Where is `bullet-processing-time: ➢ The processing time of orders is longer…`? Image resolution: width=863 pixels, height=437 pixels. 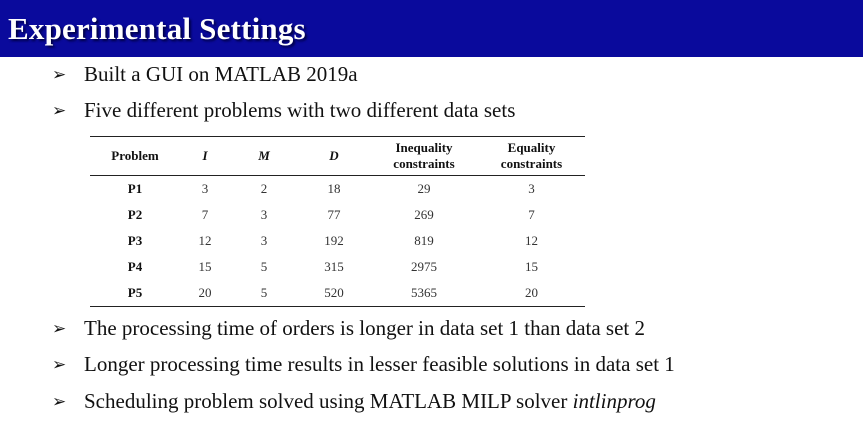 bullet-processing-time: ➢ The processing time of orders is longer… is located at coordinates (348, 328).